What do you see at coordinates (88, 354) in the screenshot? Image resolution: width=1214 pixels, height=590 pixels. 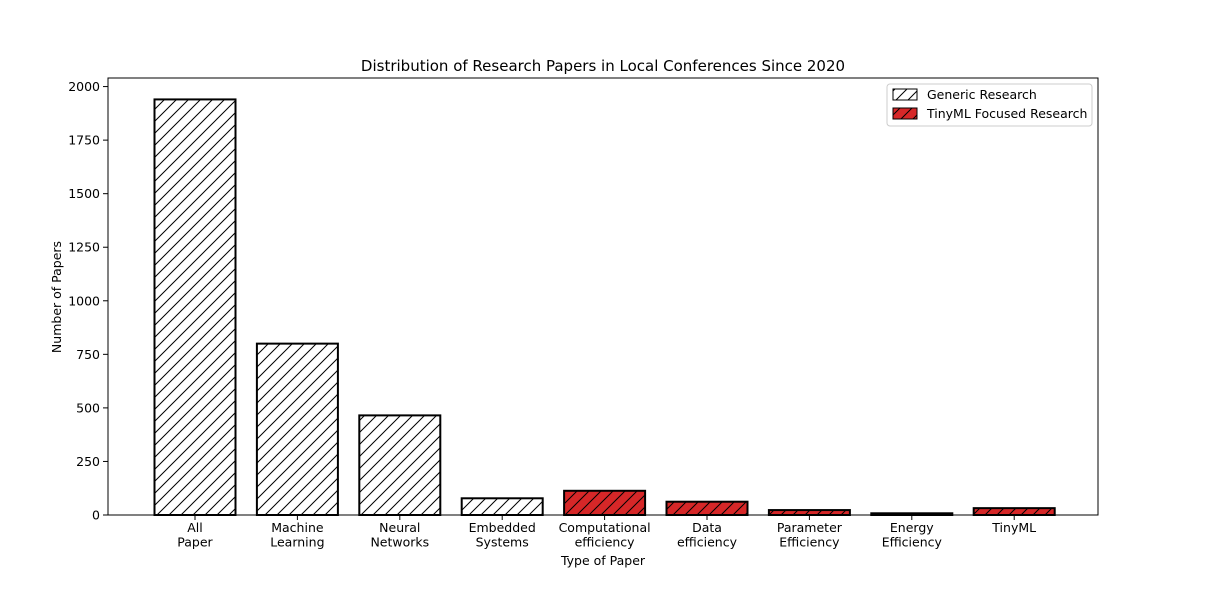 I see `y-tick-label: 750` at bounding box center [88, 354].